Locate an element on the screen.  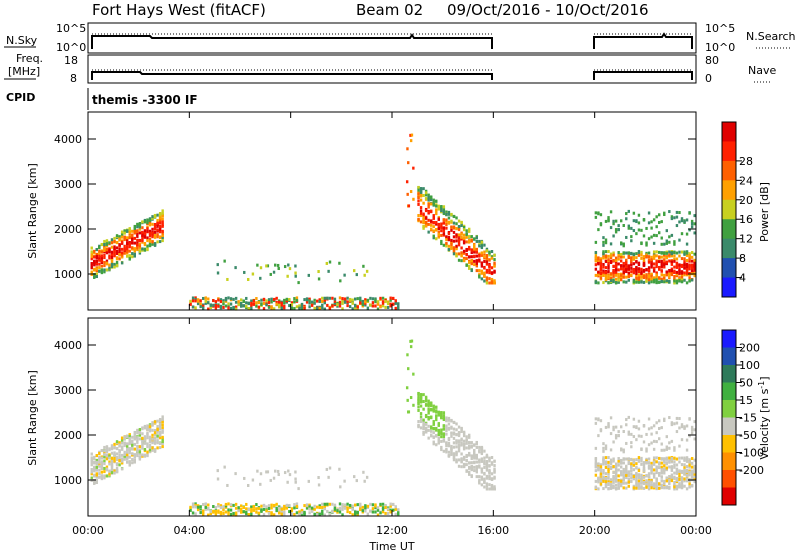
colorbar-tick-label: 20 is located at coordinates (746, 200).